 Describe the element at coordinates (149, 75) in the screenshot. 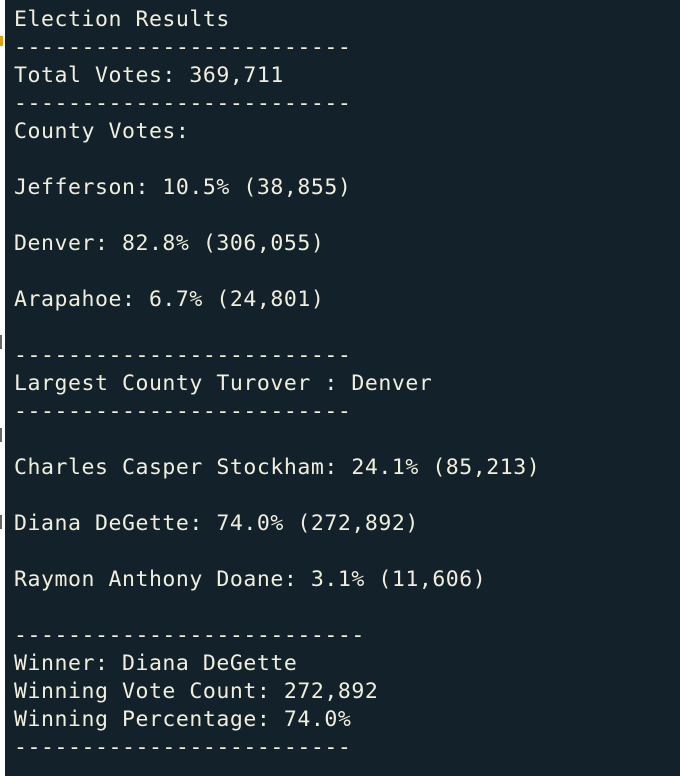

I see `total-votes: Total Votes: 369,711` at that location.